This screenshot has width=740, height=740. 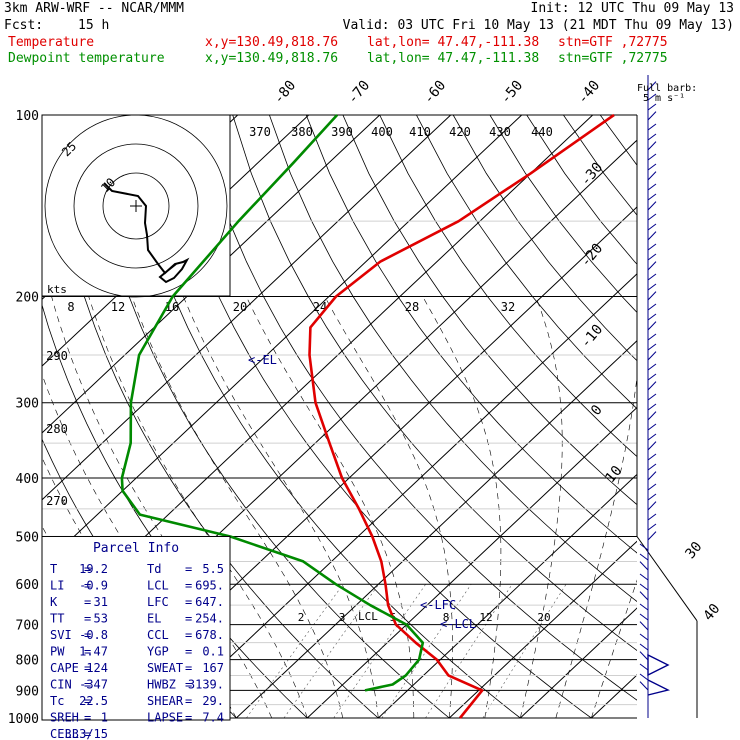 What do you see at coordinates (500, 132) in the screenshot?
I see `theta-label: 430` at bounding box center [500, 132].